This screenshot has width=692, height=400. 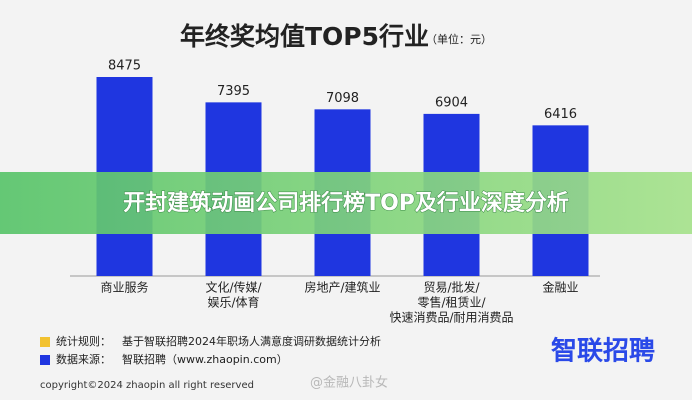 What do you see at coordinates (83, 341) in the screenshot?
I see `note-label: 统计规则：` at bounding box center [83, 341].